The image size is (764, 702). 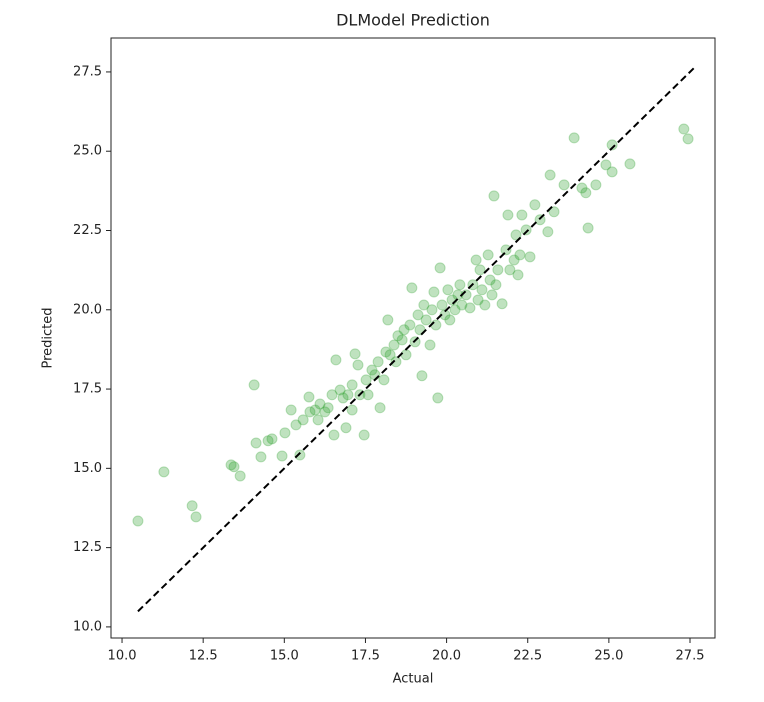 What do you see at coordinates (87, 230) in the screenshot?
I see `y-tick-label: 22.5` at bounding box center [87, 230].